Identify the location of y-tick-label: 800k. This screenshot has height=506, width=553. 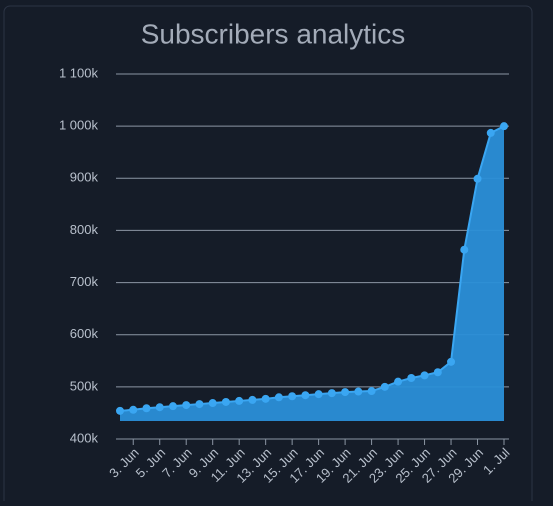
(84, 229).